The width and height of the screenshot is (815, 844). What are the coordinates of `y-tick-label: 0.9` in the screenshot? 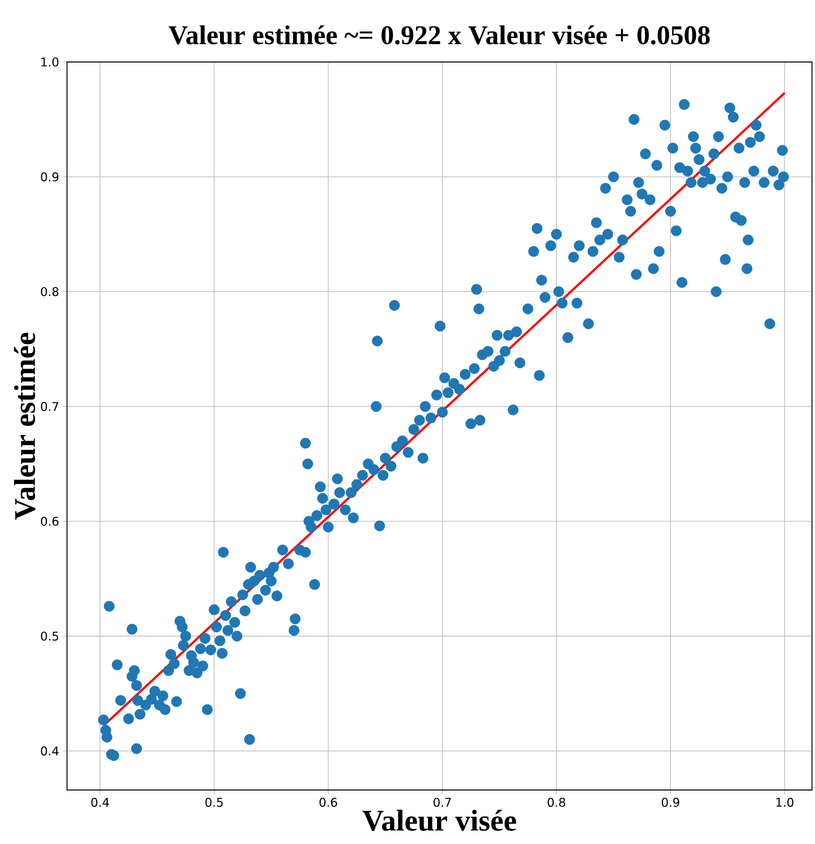 It's located at (49, 177).